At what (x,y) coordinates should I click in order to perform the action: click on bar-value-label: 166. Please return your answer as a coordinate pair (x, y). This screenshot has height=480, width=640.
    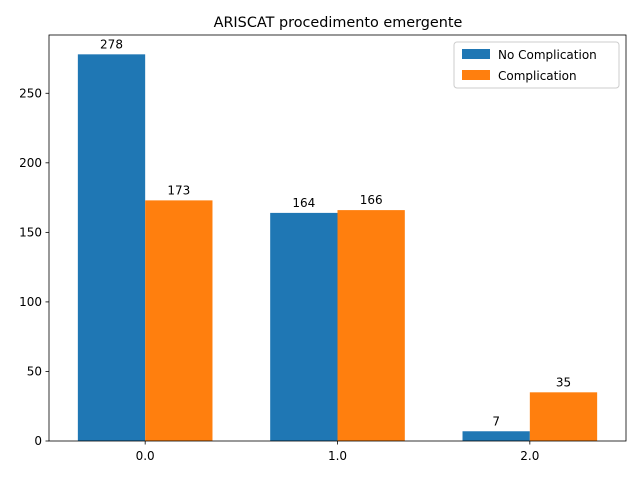
    Looking at the image, I should click on (371, 200).